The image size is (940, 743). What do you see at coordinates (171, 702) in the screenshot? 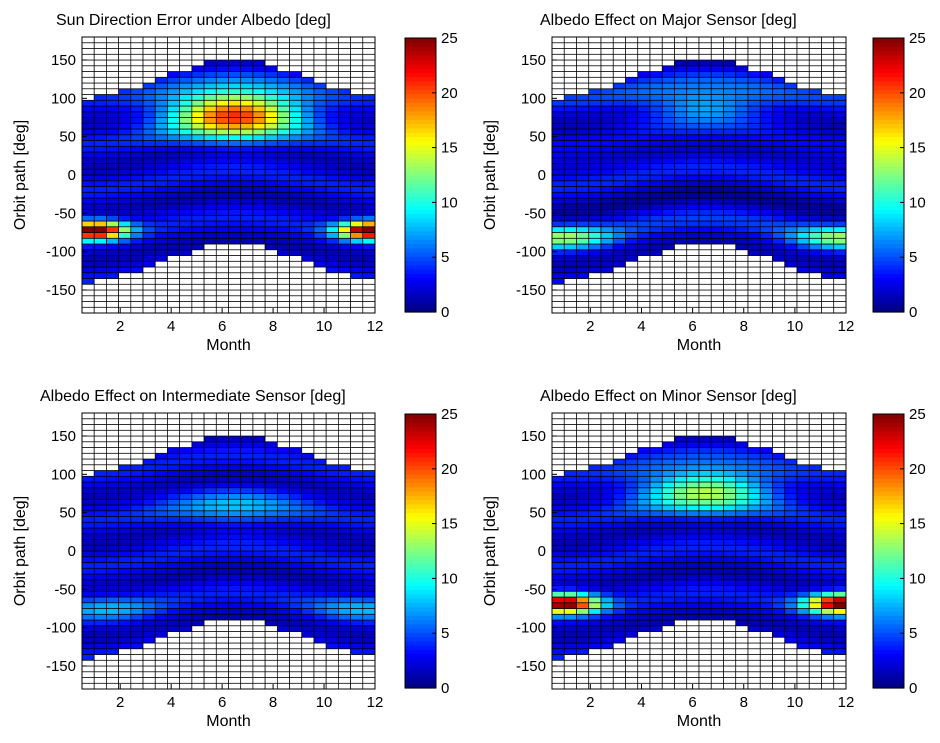
I see `x-tick-label: 4` at bounding box center [171, 702].